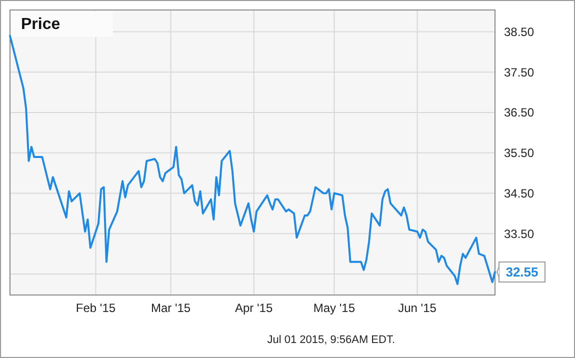  What do you see at coordinates (331, 340) in the screenshot?
I see `text: Jul 01 2015, 9:56AM EDT.` at bounding box center [331, 340].